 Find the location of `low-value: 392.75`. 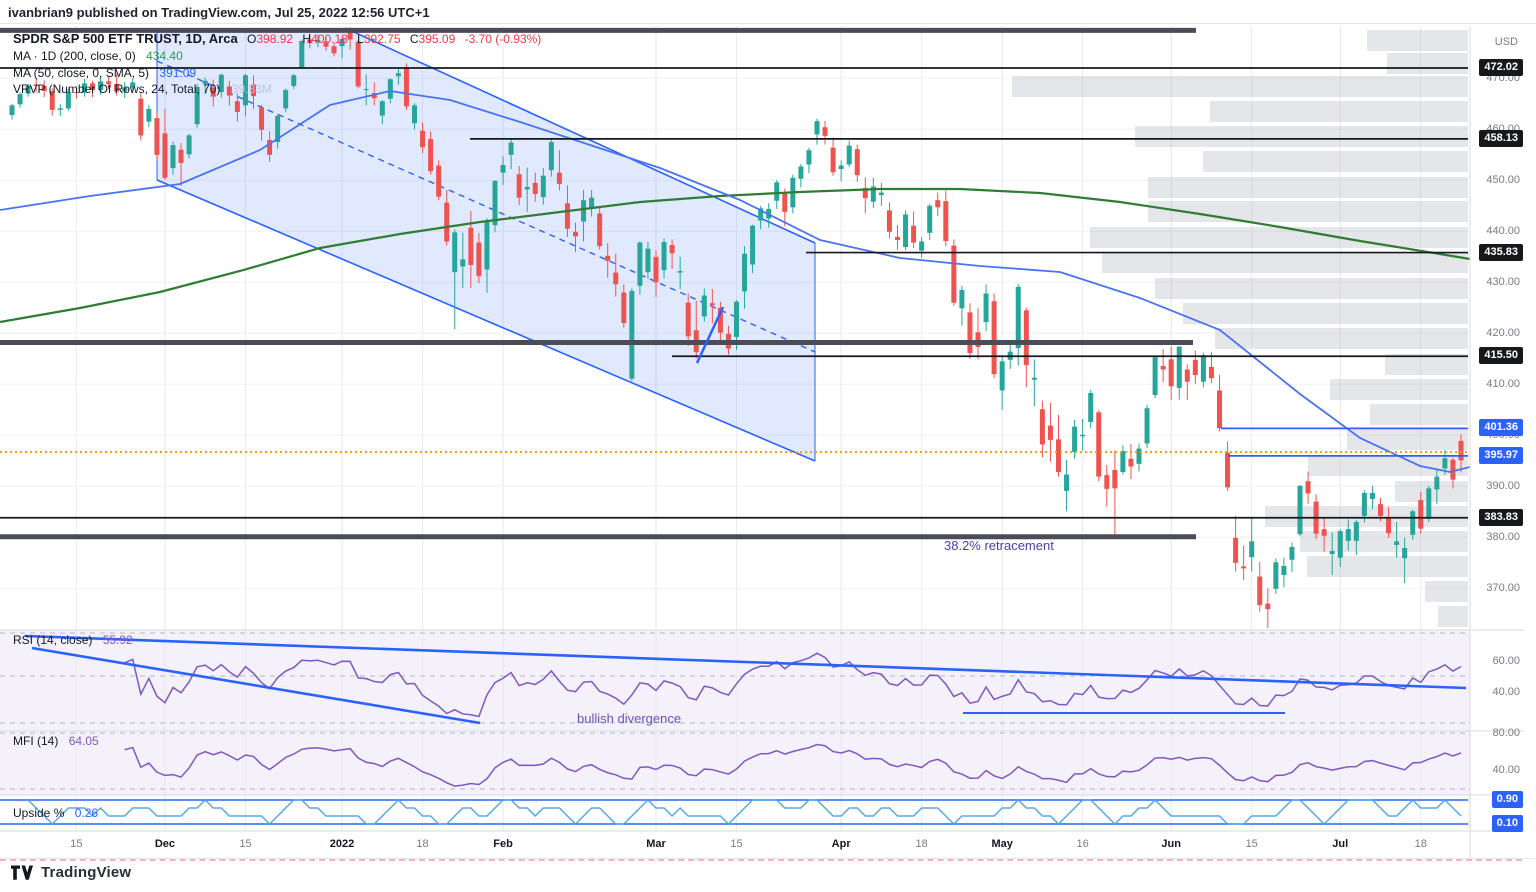

low-value: 392.75 is located at coordinates (382, 39).